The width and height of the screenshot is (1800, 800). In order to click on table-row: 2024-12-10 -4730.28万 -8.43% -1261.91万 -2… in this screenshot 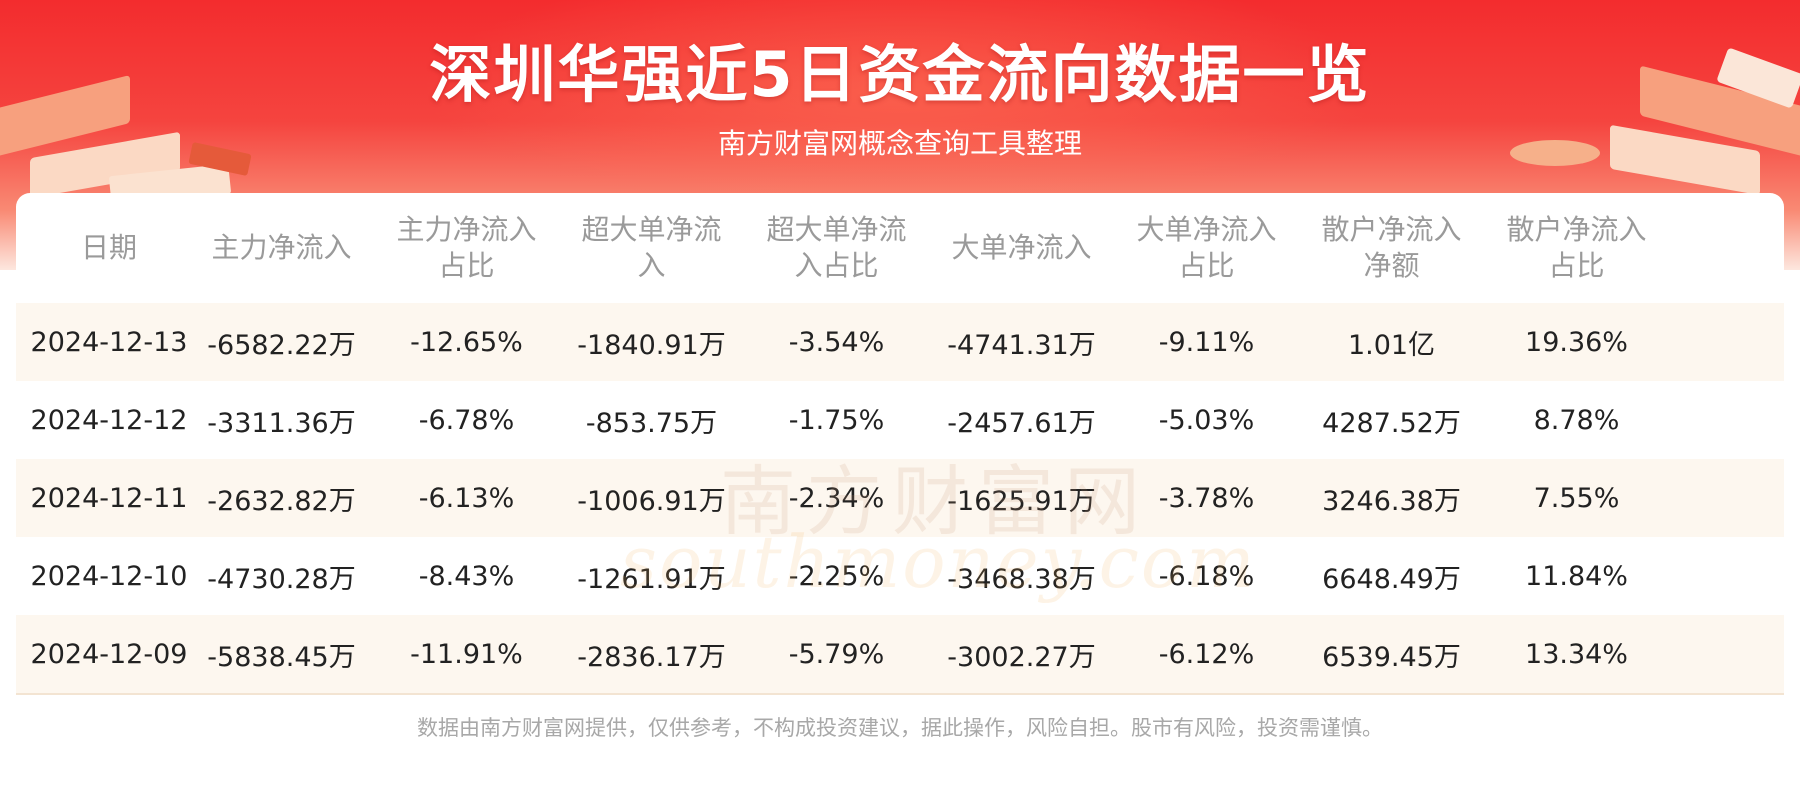, I will do `click(900, 576)`.